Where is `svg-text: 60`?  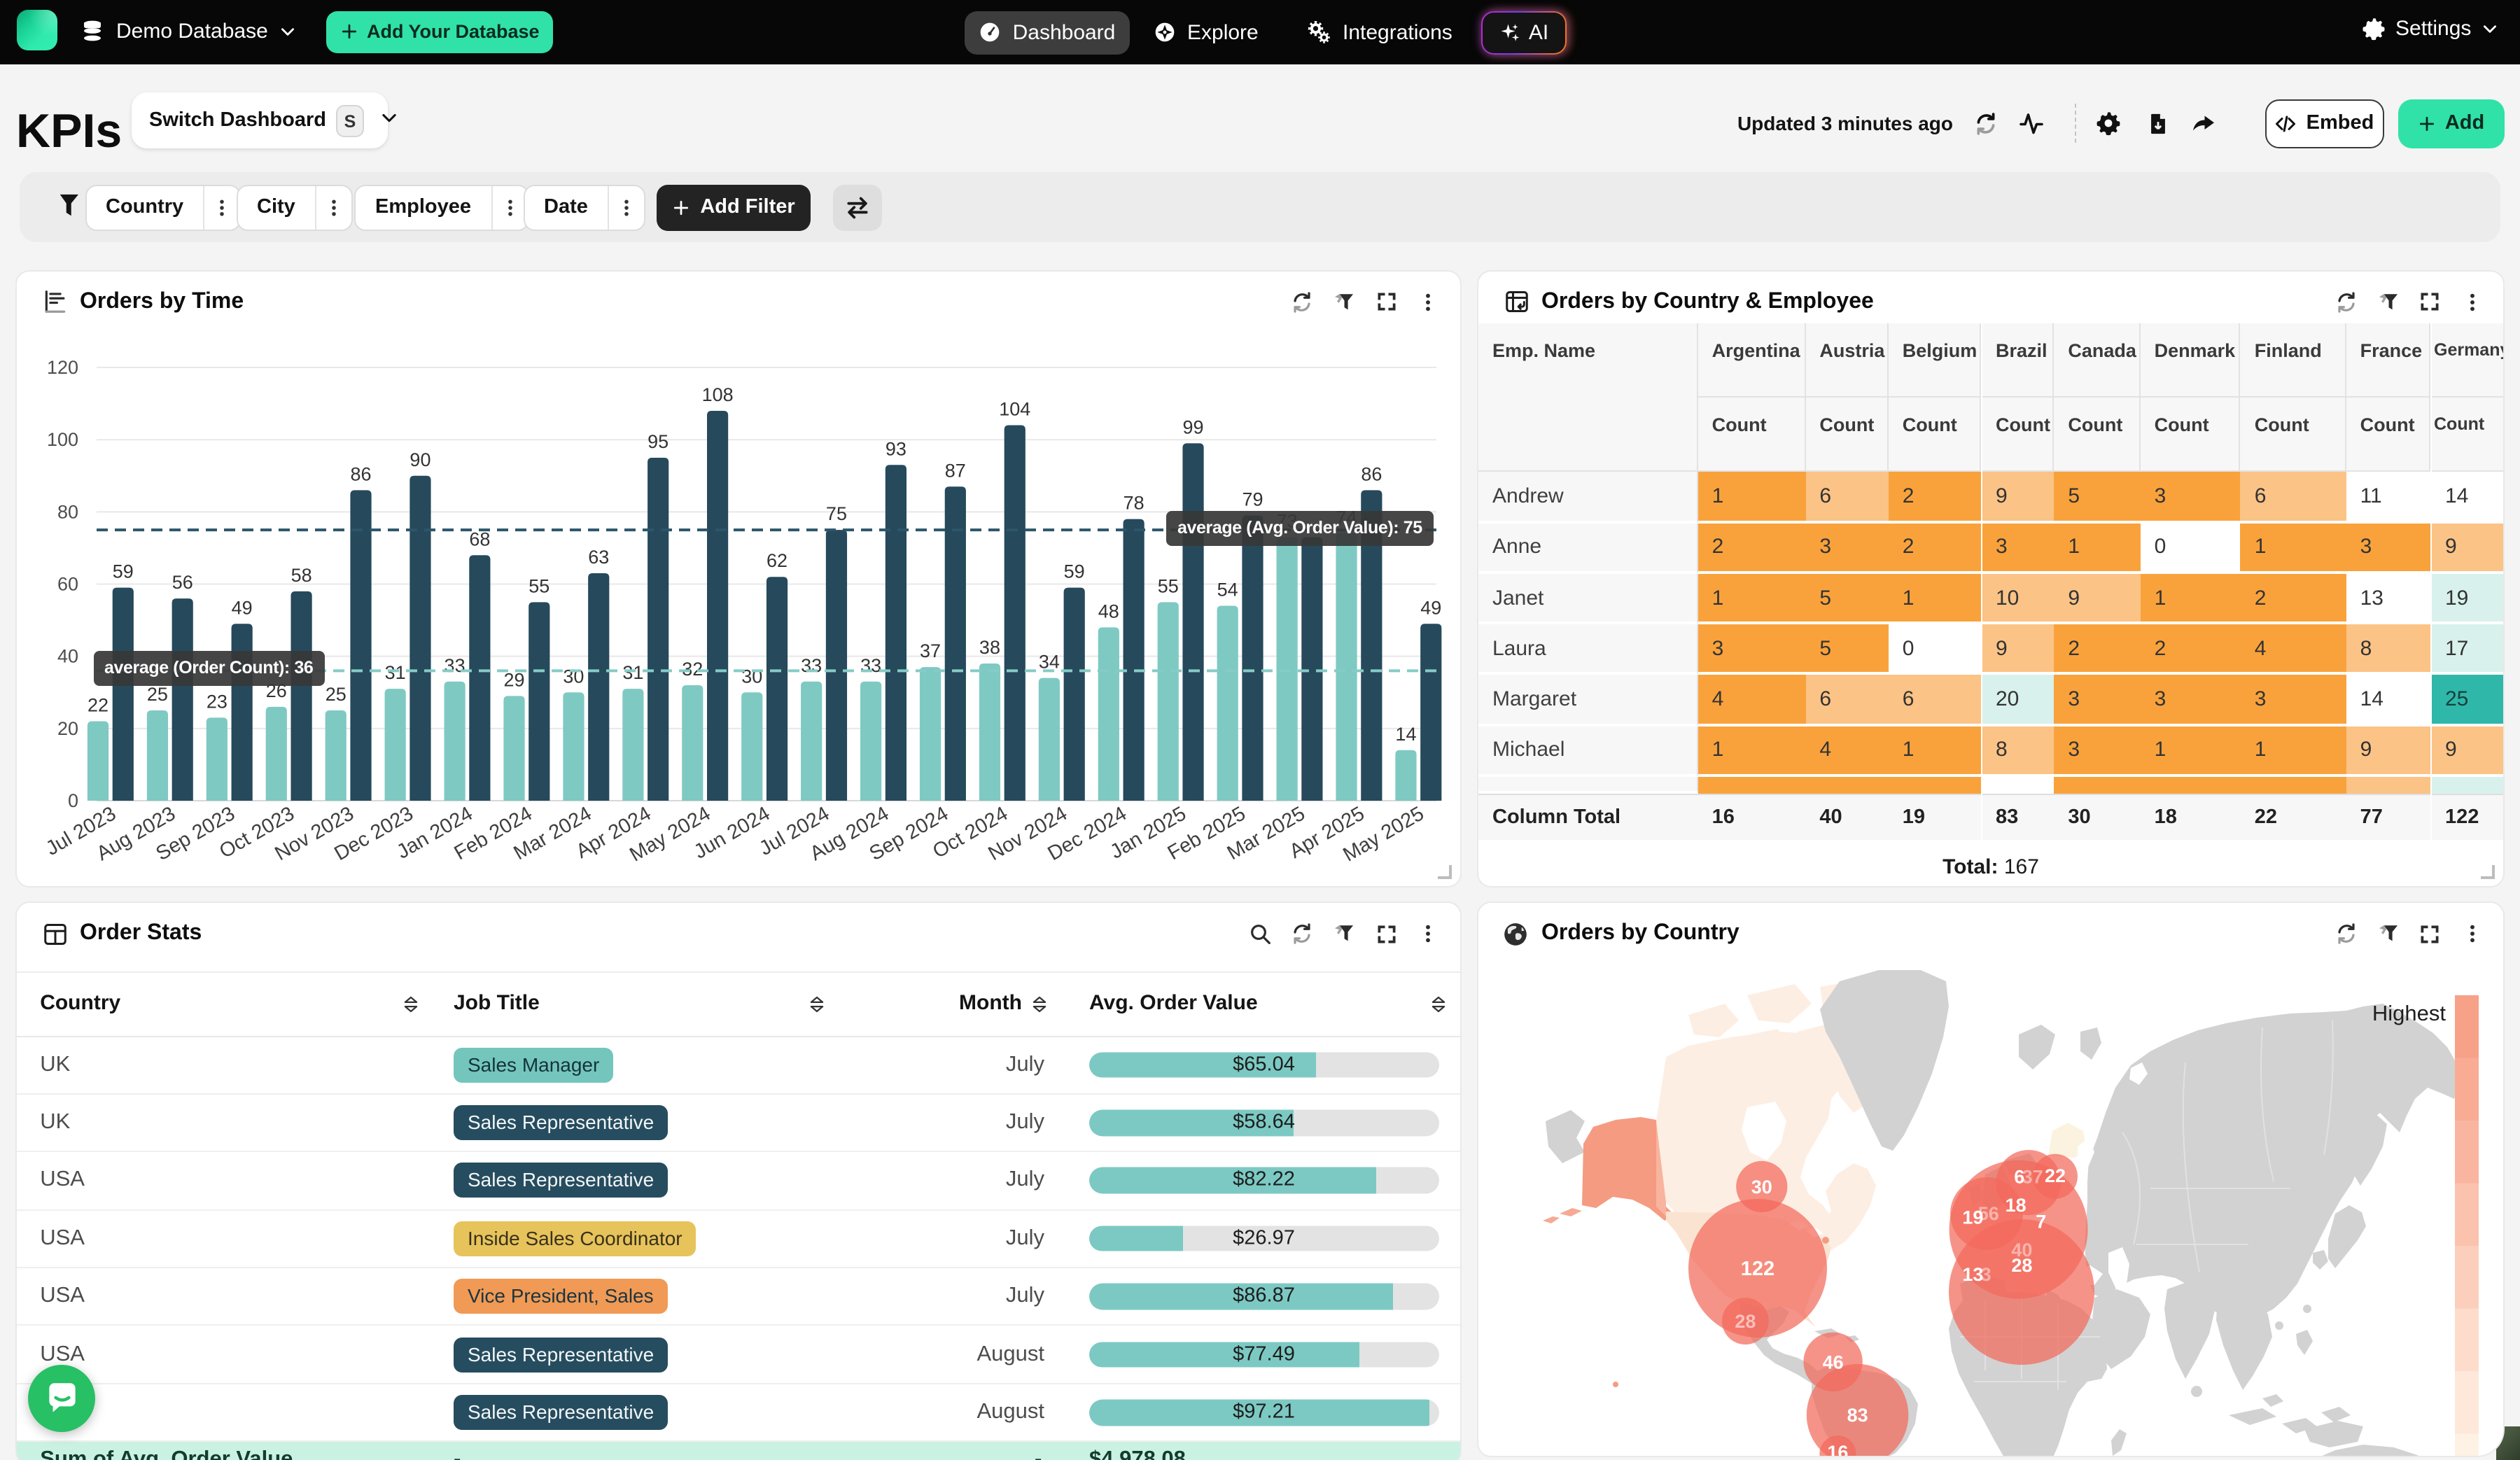
svg-text: 60 is located at coordinates (67, 583).